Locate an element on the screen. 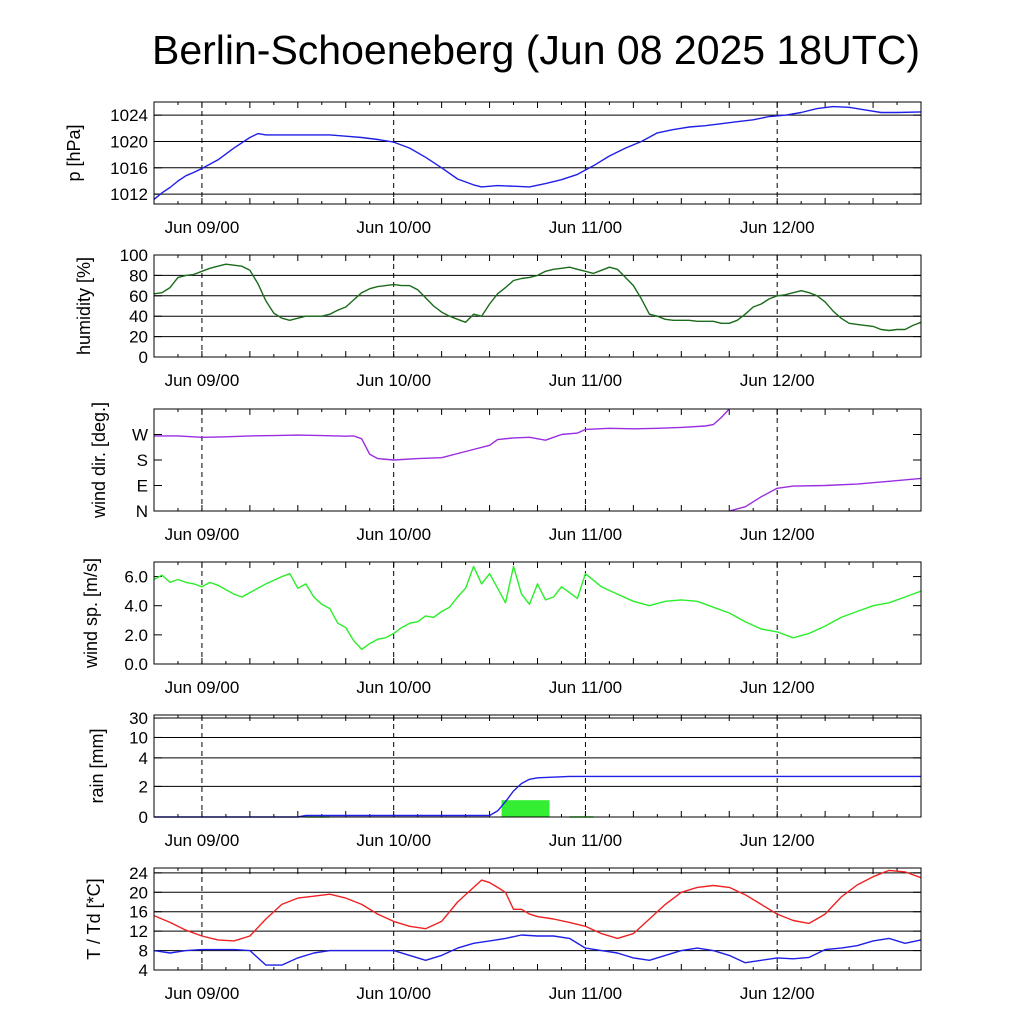 This screenshot has height=1024, width=1024. chart-title: Berlin-Schoeneberg (Jun 08 2025 18UTC) is located at coordinates (536, 50).